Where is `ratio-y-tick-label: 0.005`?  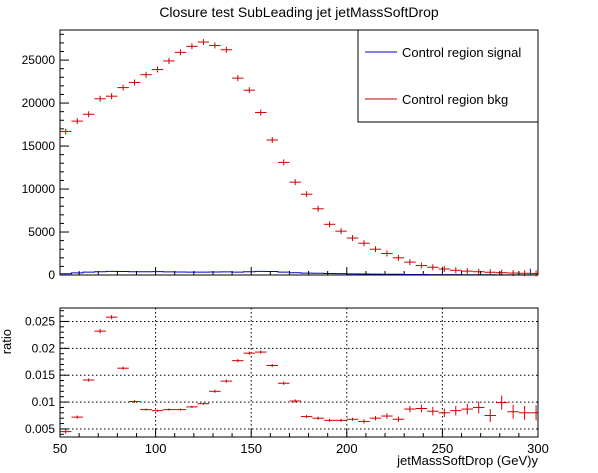 ratio-y-tick-label: 0.005 is located at coordinates (40, 429).